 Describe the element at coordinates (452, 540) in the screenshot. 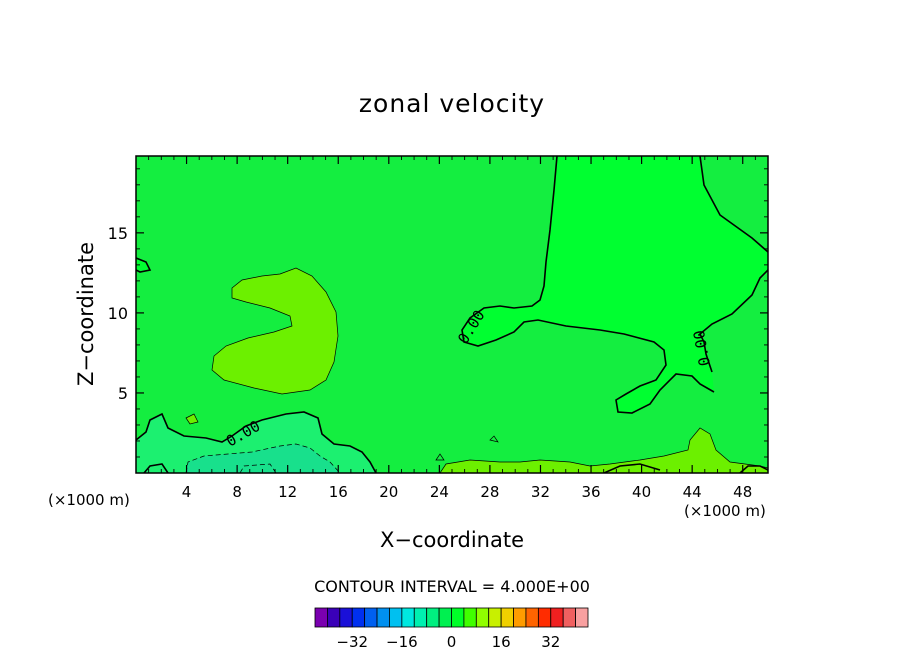

I see `x-axis-label: X−coordinate` at that location.